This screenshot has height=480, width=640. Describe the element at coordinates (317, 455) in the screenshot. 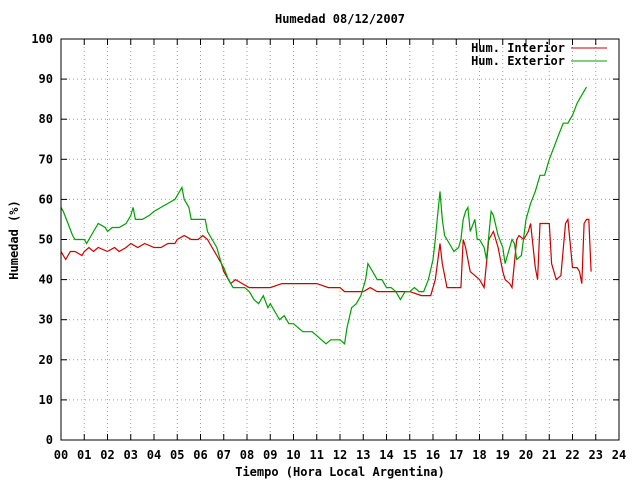

I see `x-tick-label: 11` at that location.